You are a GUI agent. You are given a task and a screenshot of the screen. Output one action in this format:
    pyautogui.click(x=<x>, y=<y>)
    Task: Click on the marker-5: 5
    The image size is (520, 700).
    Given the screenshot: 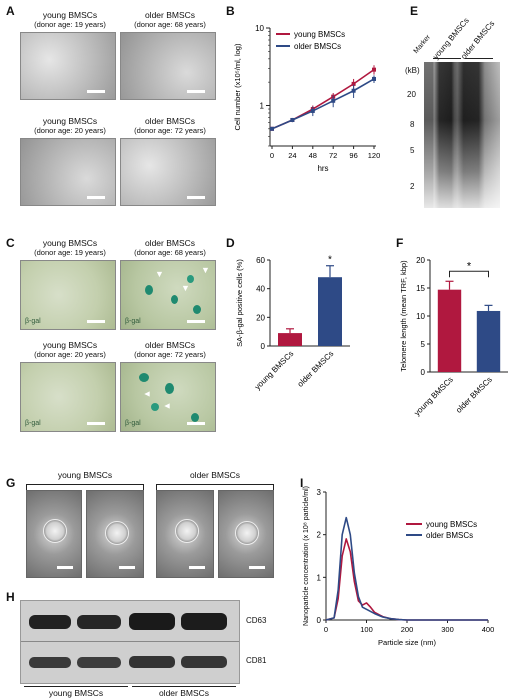 What is the action you would take?
    pyautogui.click(x=412, y=150)
    